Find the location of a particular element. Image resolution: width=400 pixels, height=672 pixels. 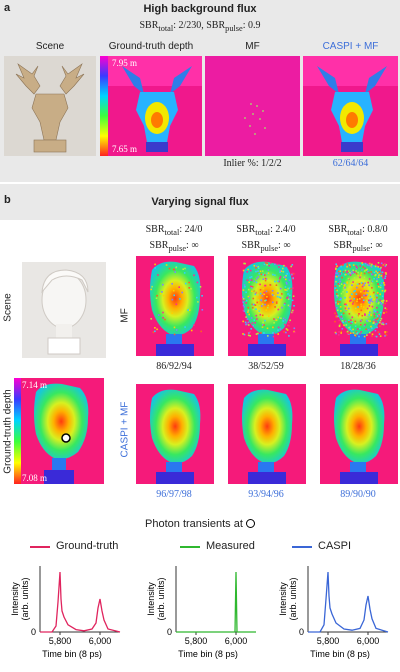

sbr-pulse-value-col3: ∞ is located at coordinates (379, 245).